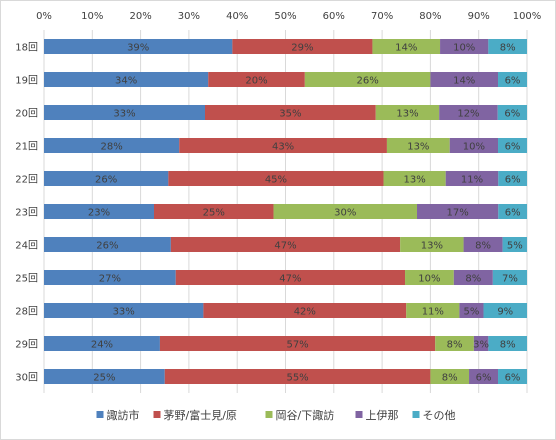  I want to click on category-label: 19回, so click(26, 81).